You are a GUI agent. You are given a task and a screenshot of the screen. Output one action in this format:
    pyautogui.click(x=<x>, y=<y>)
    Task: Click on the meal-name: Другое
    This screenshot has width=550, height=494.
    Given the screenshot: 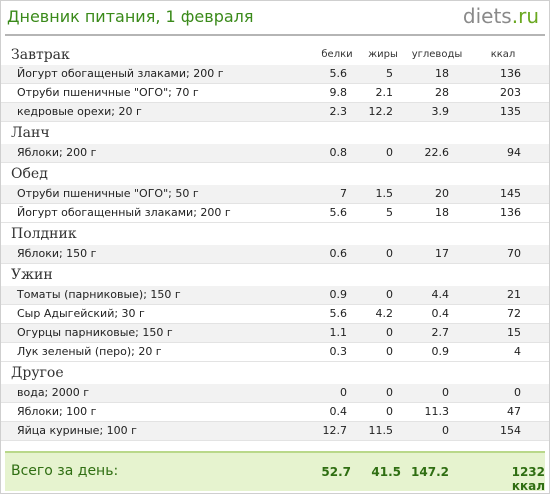 What is the action you would take?
    pyautogui.click(x=37, y=373)
    